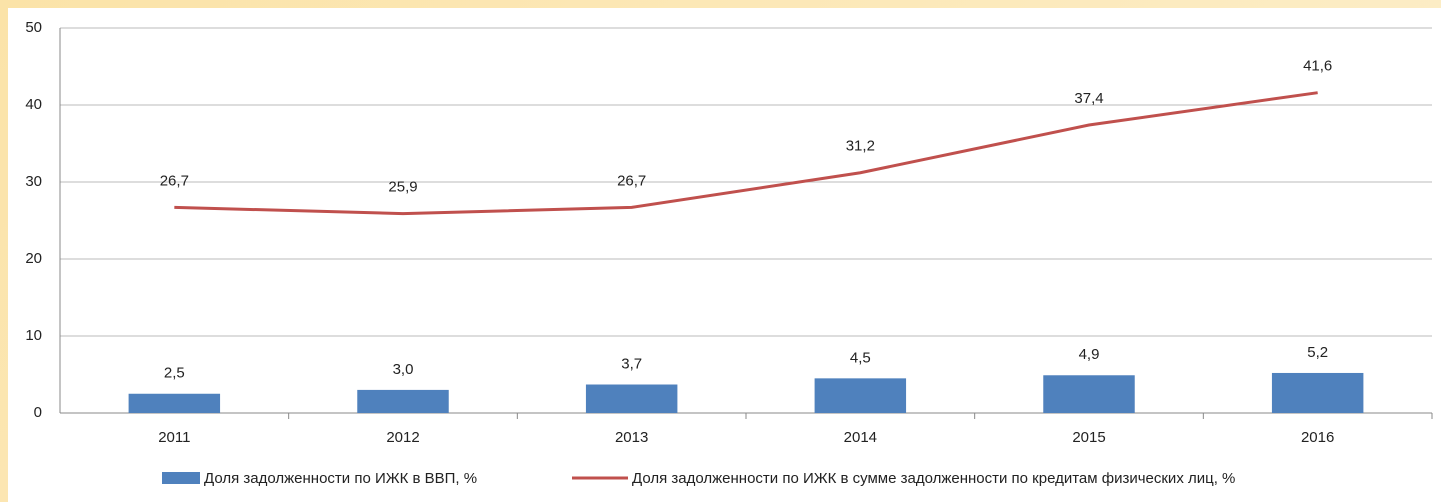 Image resolution: width=1441 pixels, height=502 pixels. I want to click on data-label: 25,9, so click(402, 187).